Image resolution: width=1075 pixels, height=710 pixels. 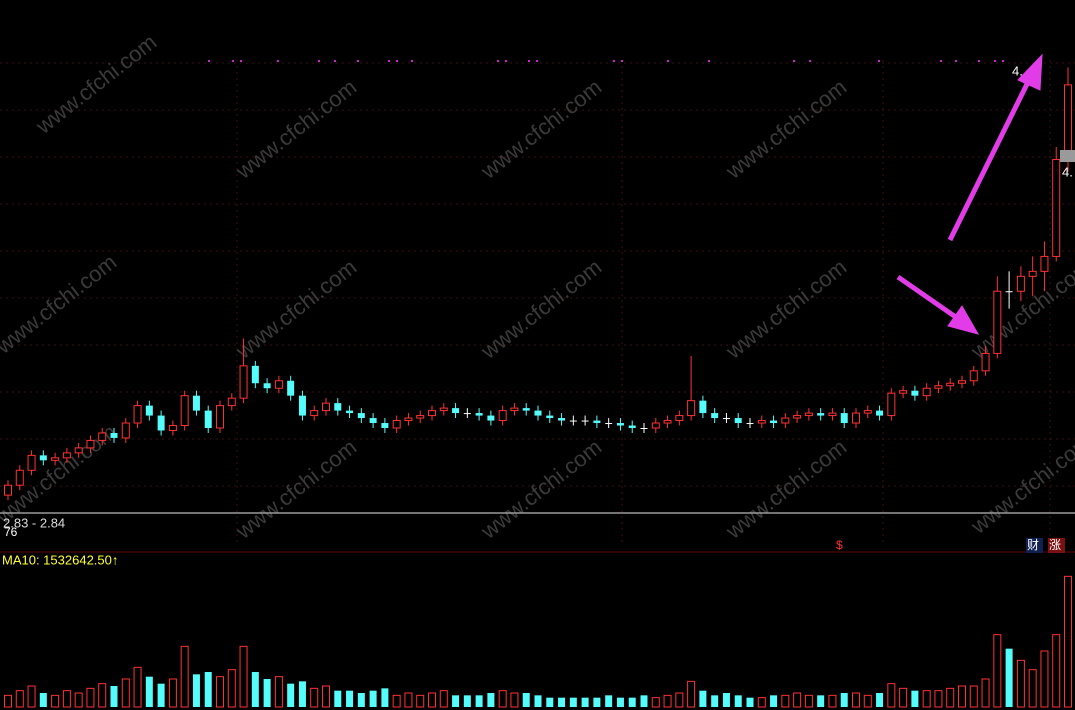 I want to click on arrow, so click(x=929, y=298).